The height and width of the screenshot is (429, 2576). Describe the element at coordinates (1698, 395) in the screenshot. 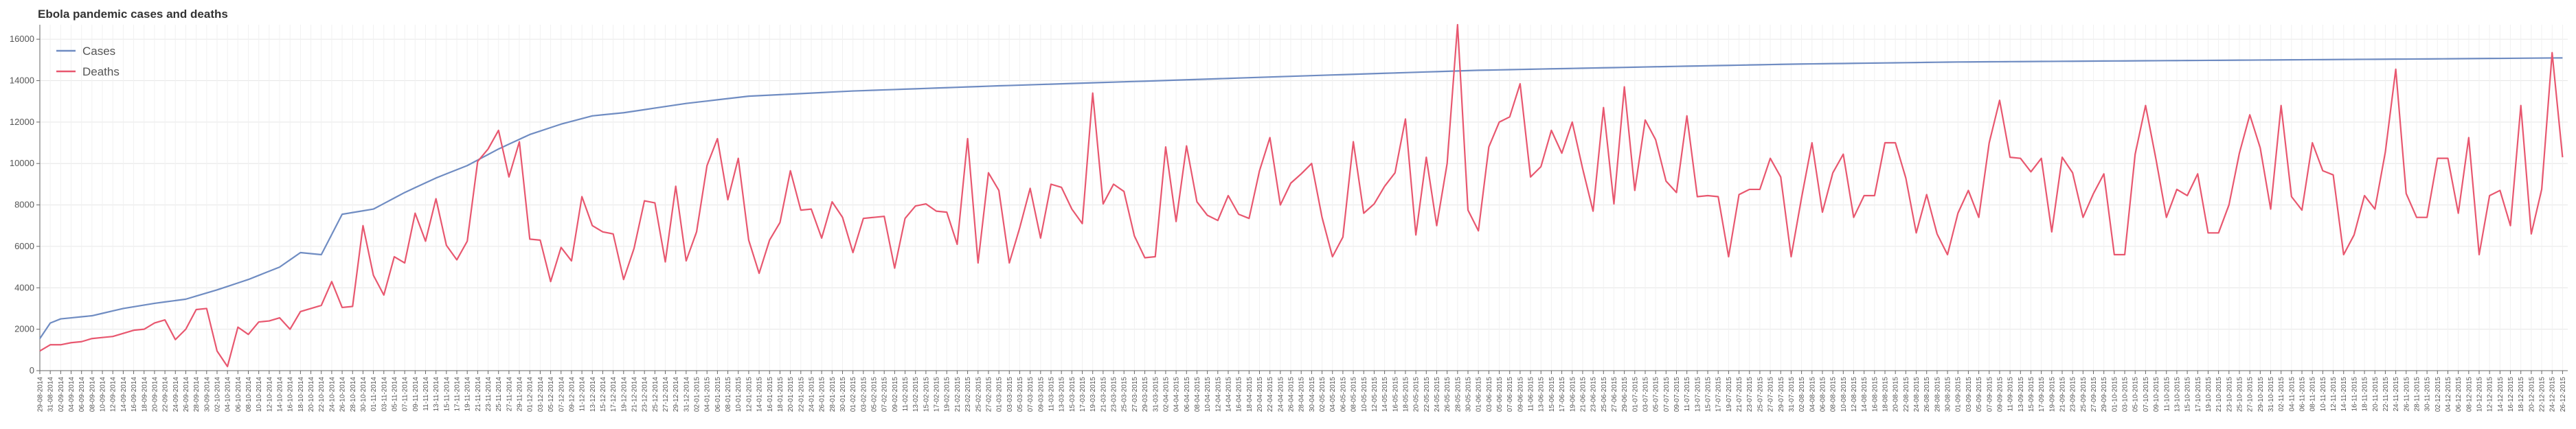

I see `x-tick-label: 13-07-2015` at that location.